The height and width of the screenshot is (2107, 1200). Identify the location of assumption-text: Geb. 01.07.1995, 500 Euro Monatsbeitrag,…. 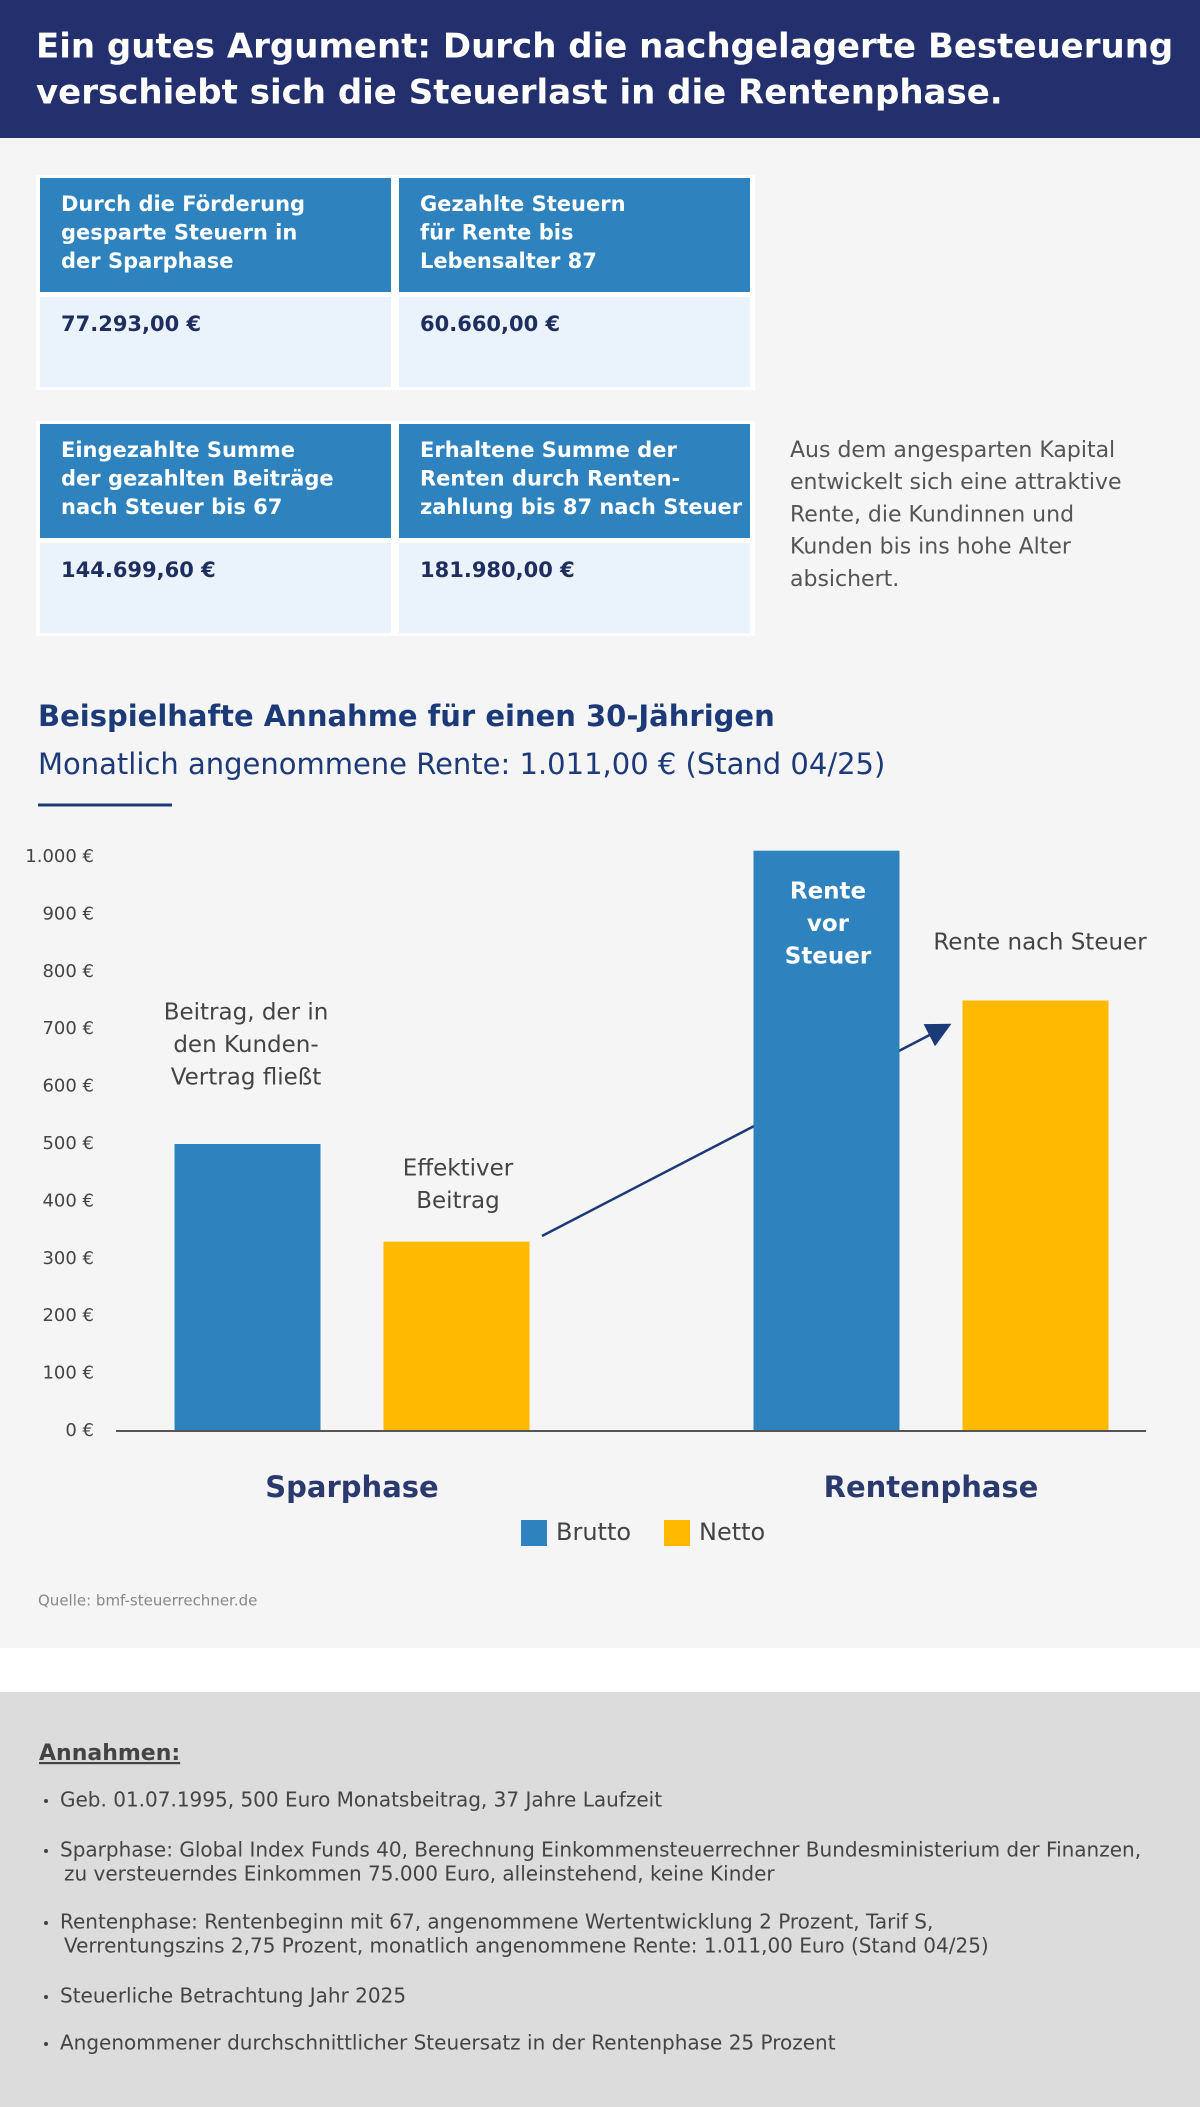
(361, 1800).